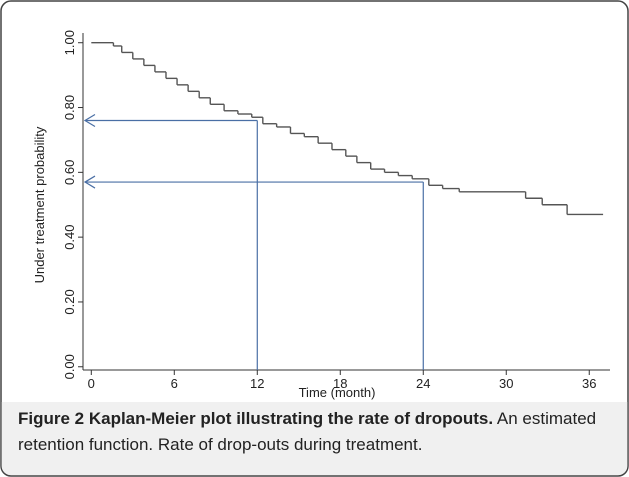 The image size is (629, 477). I want to click on y-tick-label: 1.00, so click(69, 42).